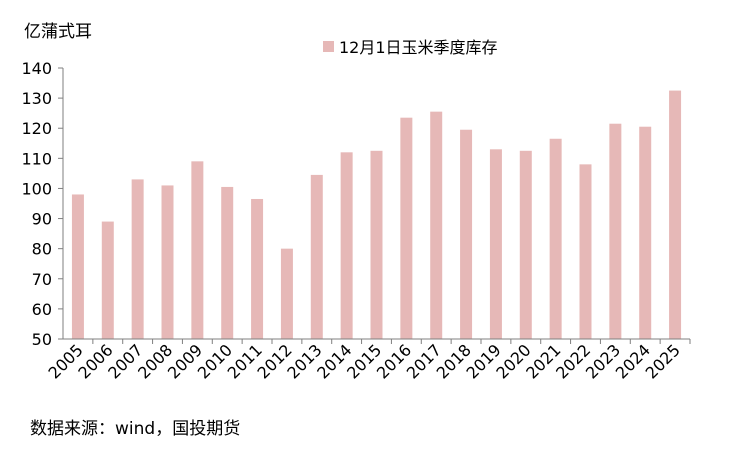 This screenshot has width=747, height=450. What do you see at coordinates (167, 262) in the screenshot?
I see `bar-2008` at bounding box center [167, 262].